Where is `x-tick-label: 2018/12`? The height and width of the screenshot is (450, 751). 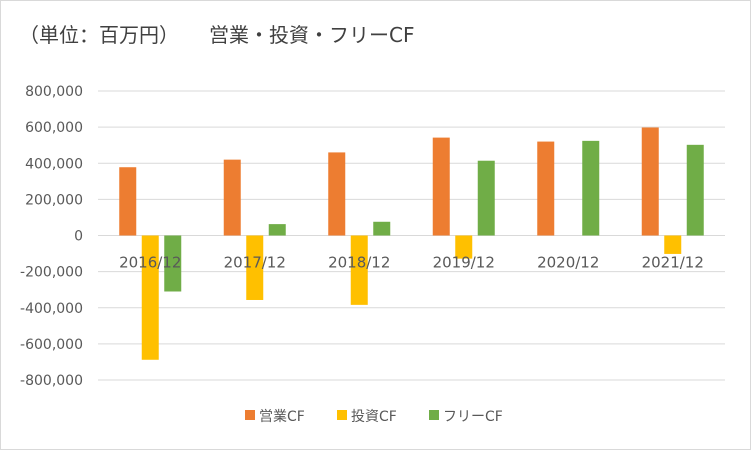 x-tick-label: 2018/12 is located at coordinates (359, 263).